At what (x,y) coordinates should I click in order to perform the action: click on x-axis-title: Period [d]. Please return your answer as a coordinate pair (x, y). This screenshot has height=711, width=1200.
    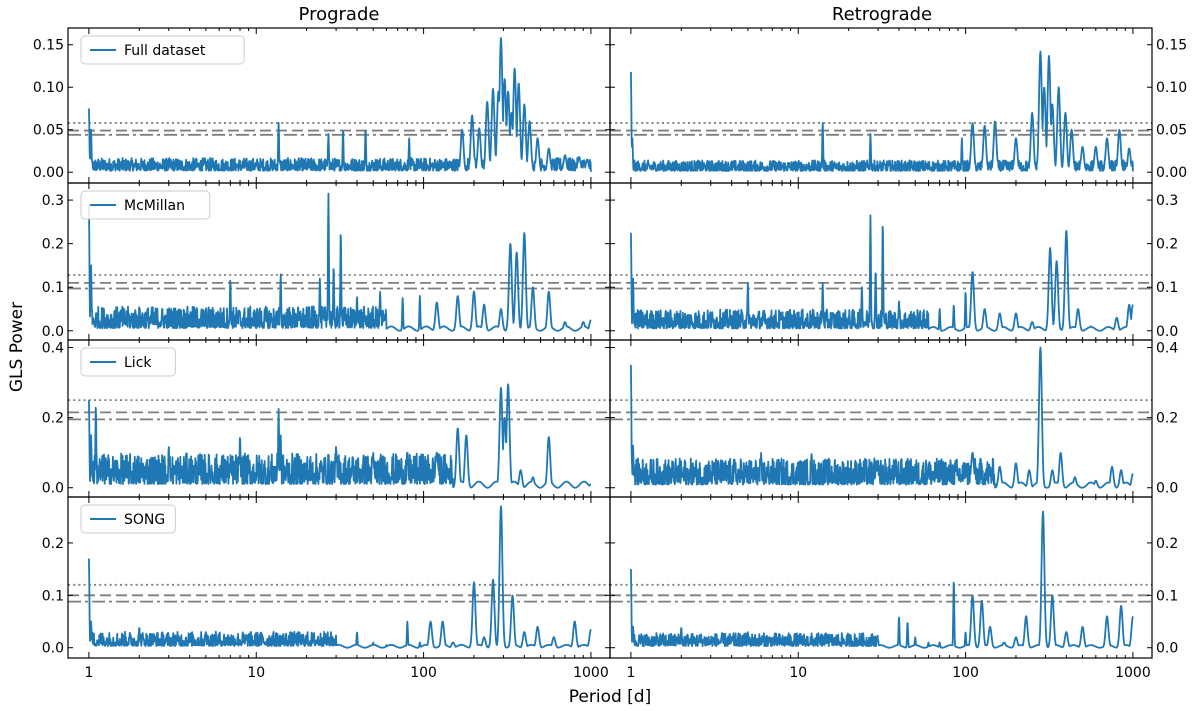
    Looking at the image, I should click on (610, 697).